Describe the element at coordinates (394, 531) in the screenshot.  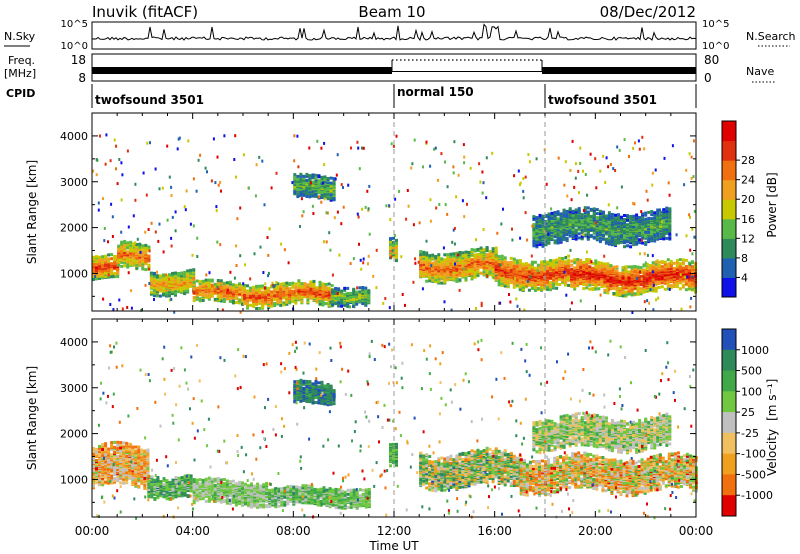
I see `x-tick-label: 12:00` at that location.